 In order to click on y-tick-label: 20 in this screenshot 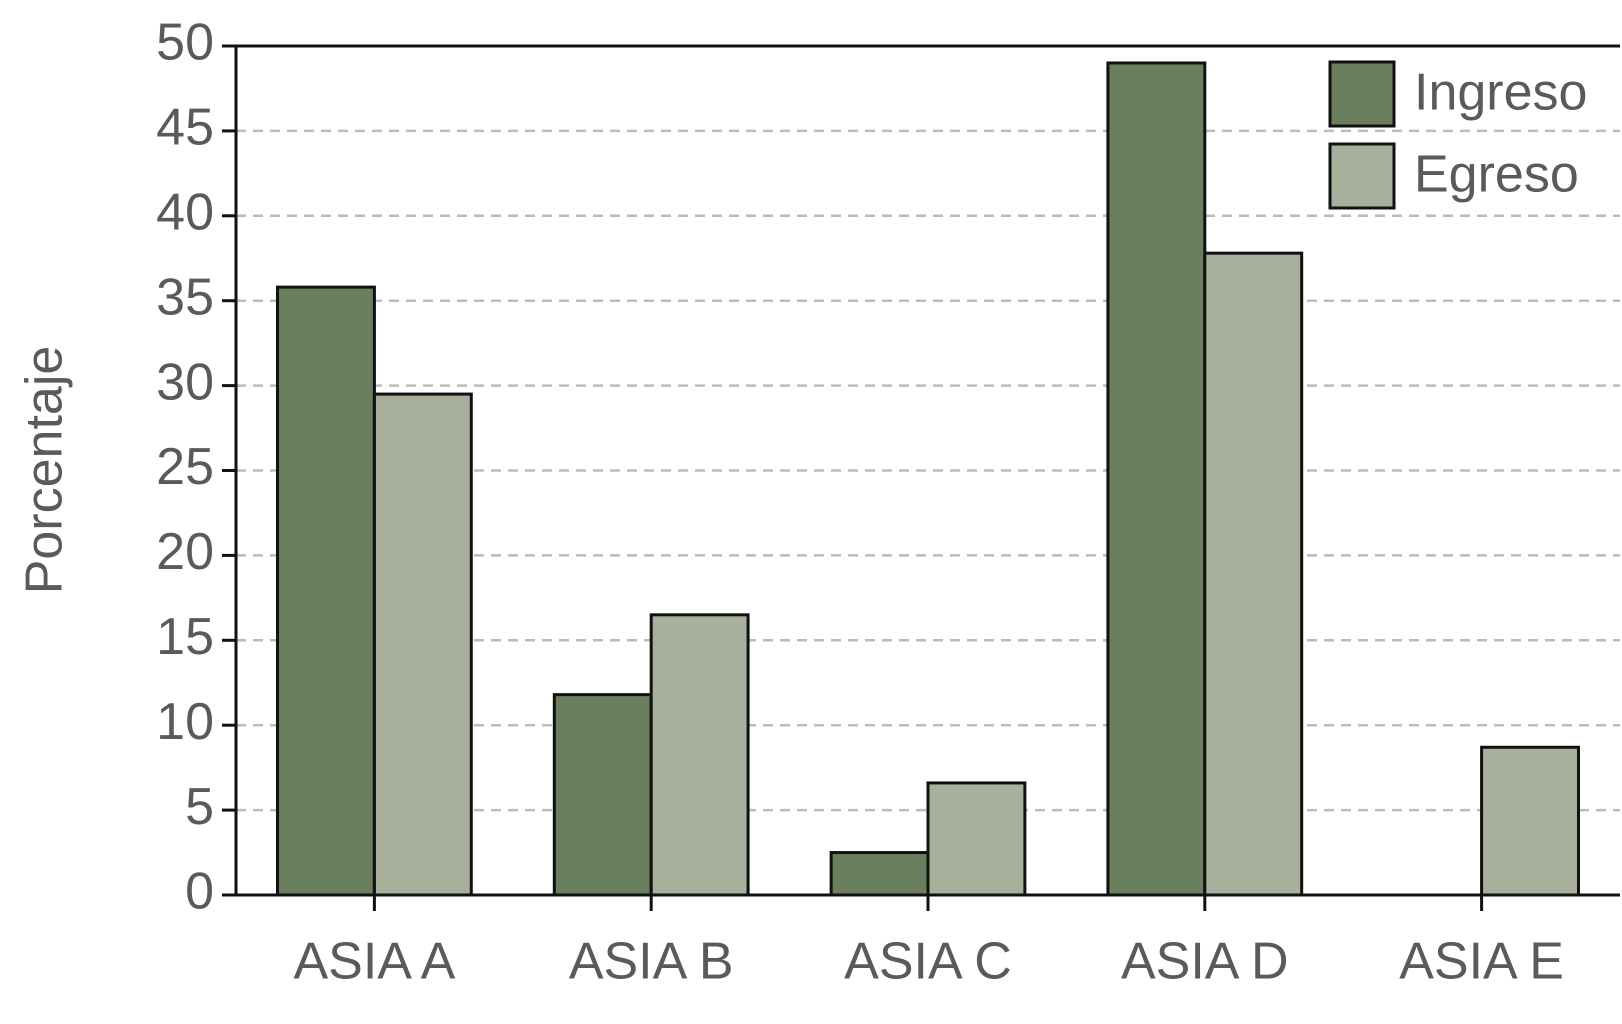, I will do `click(185, 552)`.